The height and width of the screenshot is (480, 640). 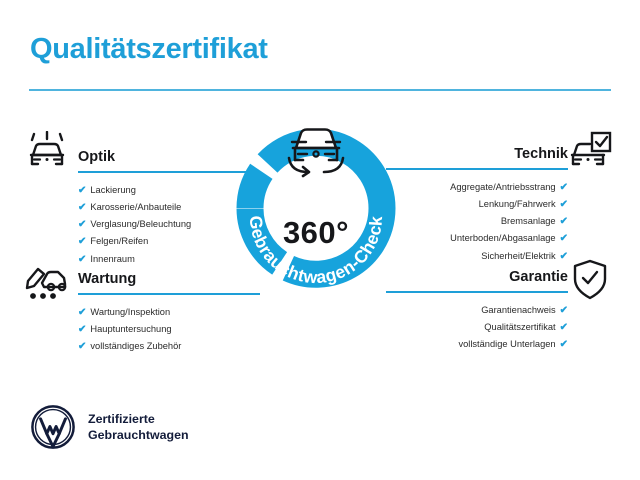 I want to click on section-heading-wartung: Wartung, so click(x=107, y=279).